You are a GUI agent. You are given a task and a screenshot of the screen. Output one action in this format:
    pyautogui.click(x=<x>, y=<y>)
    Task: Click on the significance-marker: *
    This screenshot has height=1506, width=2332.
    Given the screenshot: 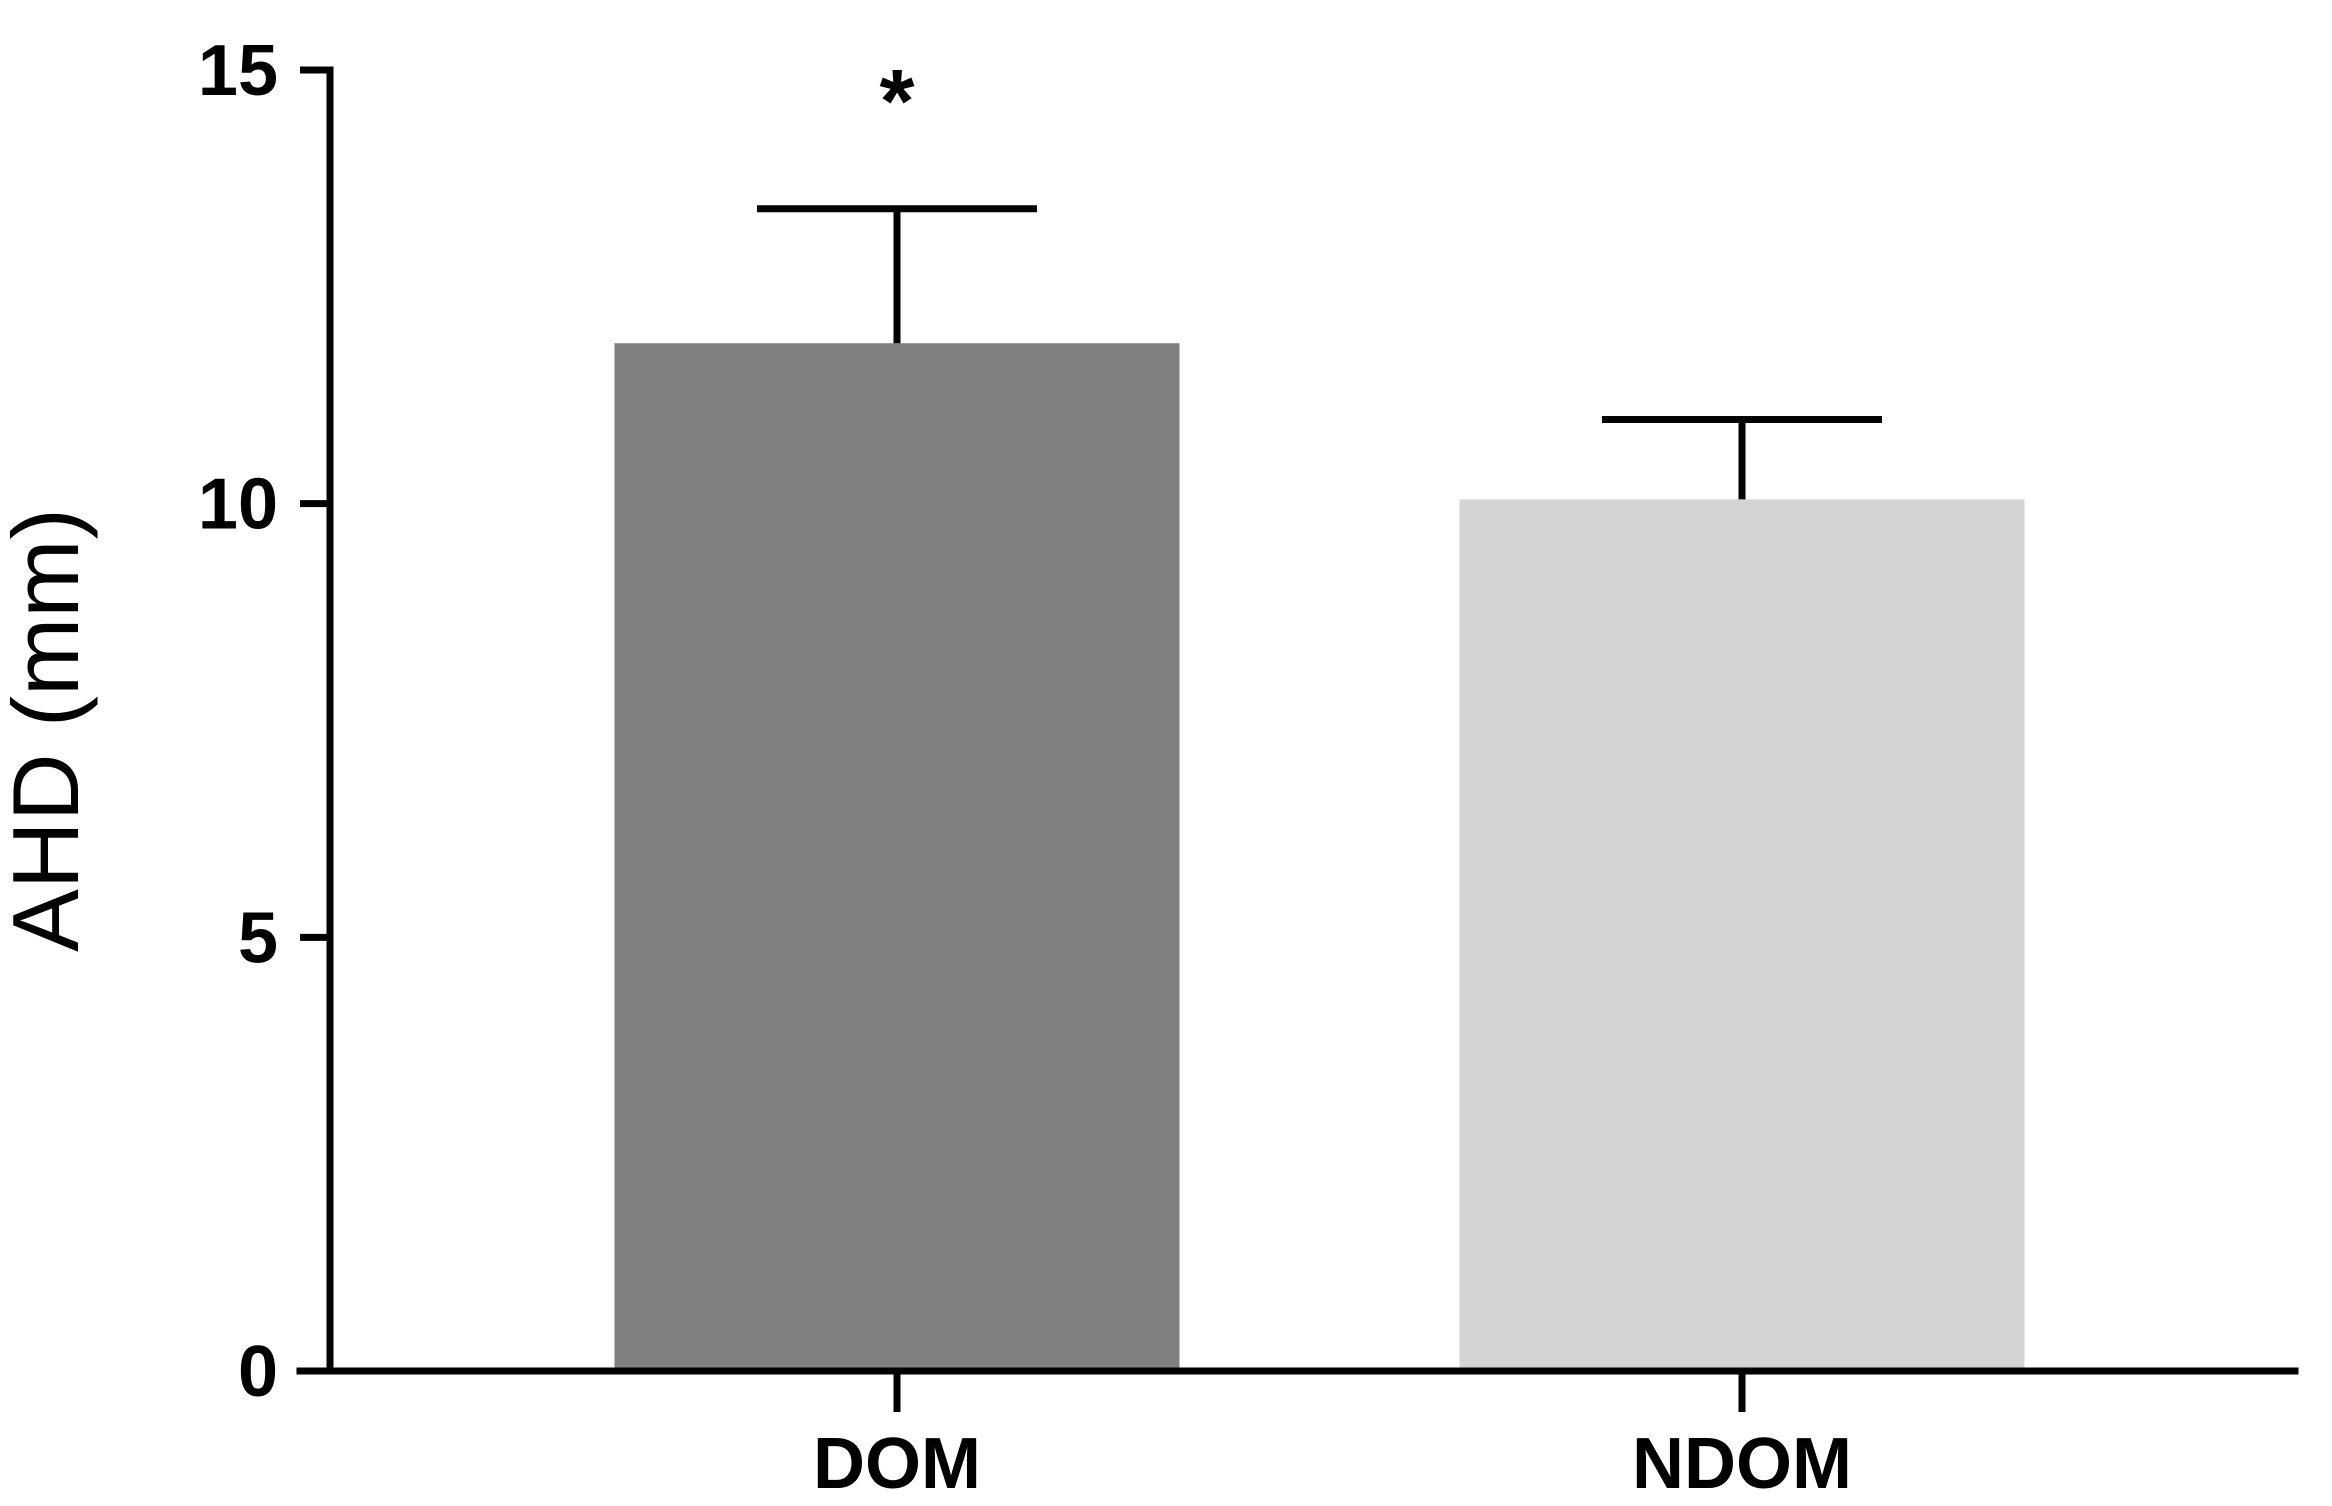 What is the action you would take?
    pyautogui.click(x=896, y=102)
    